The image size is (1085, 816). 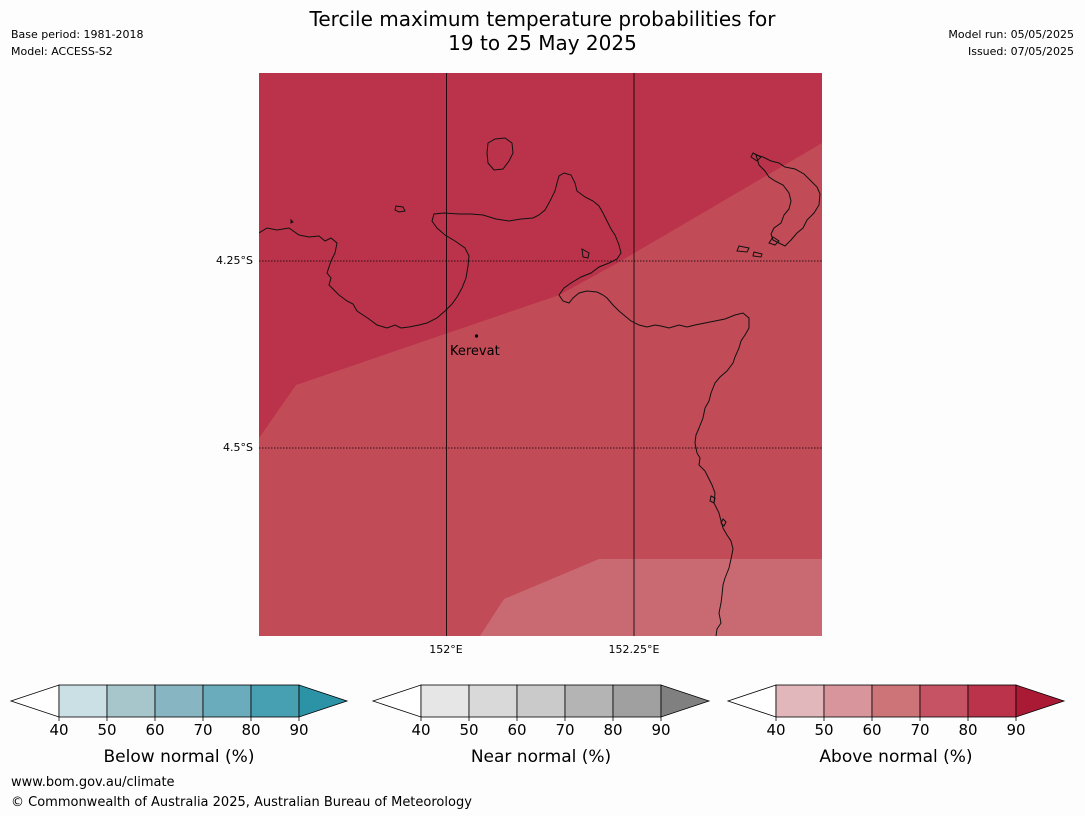 What do you see at coordinates (154, 730) in the screenshot?
I see `below-normal-tick-label: 60` at bounding box center [154, 730].